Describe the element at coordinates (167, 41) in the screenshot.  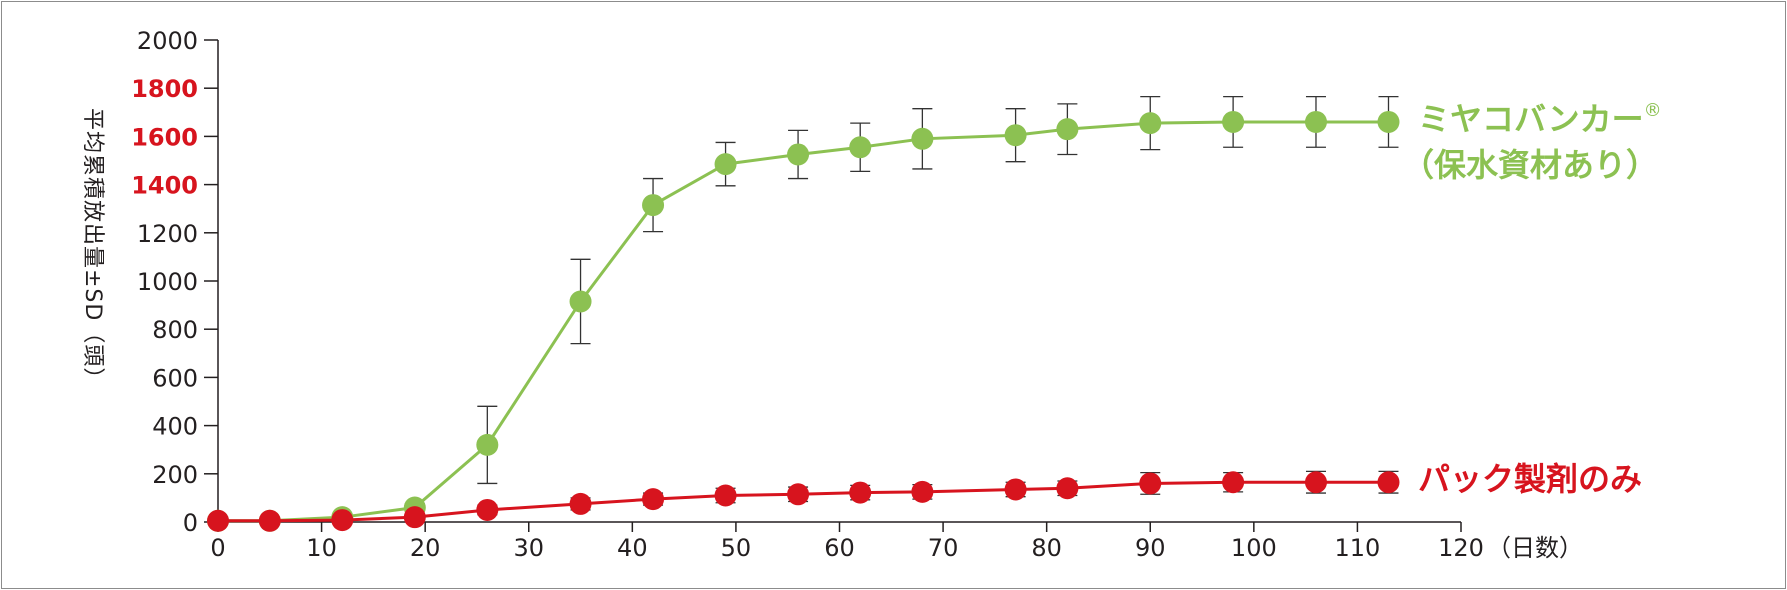
I see `y-tick-label: 2000` at that location.